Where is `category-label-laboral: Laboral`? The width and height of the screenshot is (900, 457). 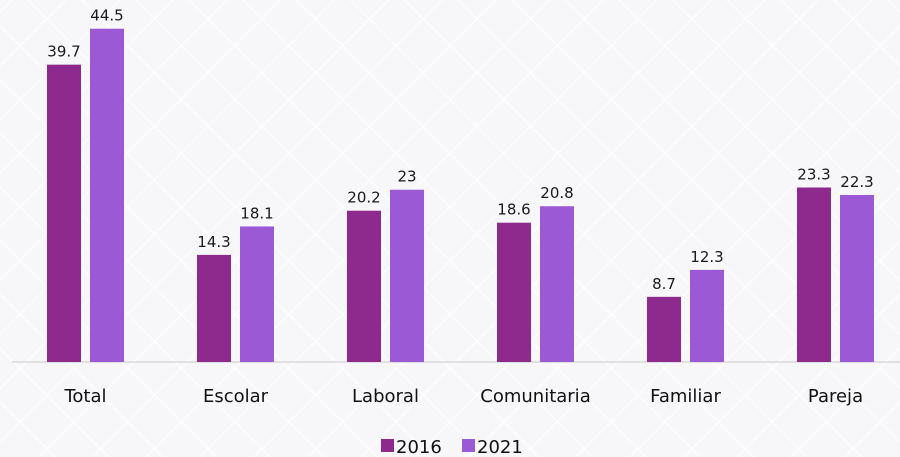
category-label-laboral: Laboral is located at coordinates (385, 396).